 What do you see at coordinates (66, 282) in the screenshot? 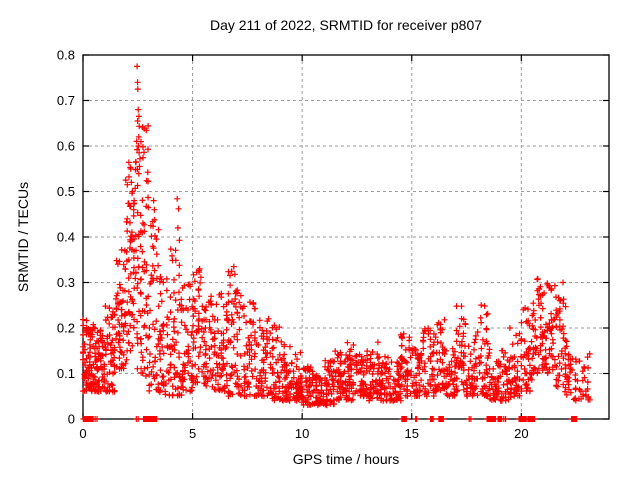
I see `y-tick-label: 0.3` at bounding box center [66, 282].